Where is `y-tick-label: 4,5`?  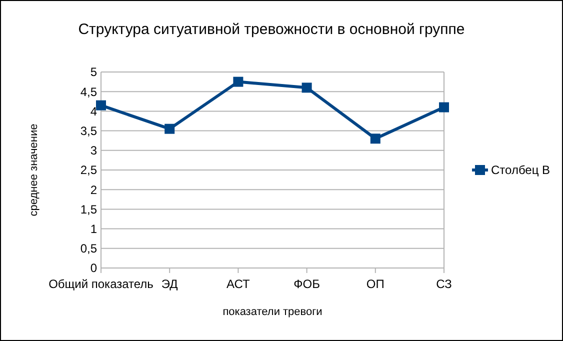 y-tick-label: 4,5 is located at coordinates (89, 91).